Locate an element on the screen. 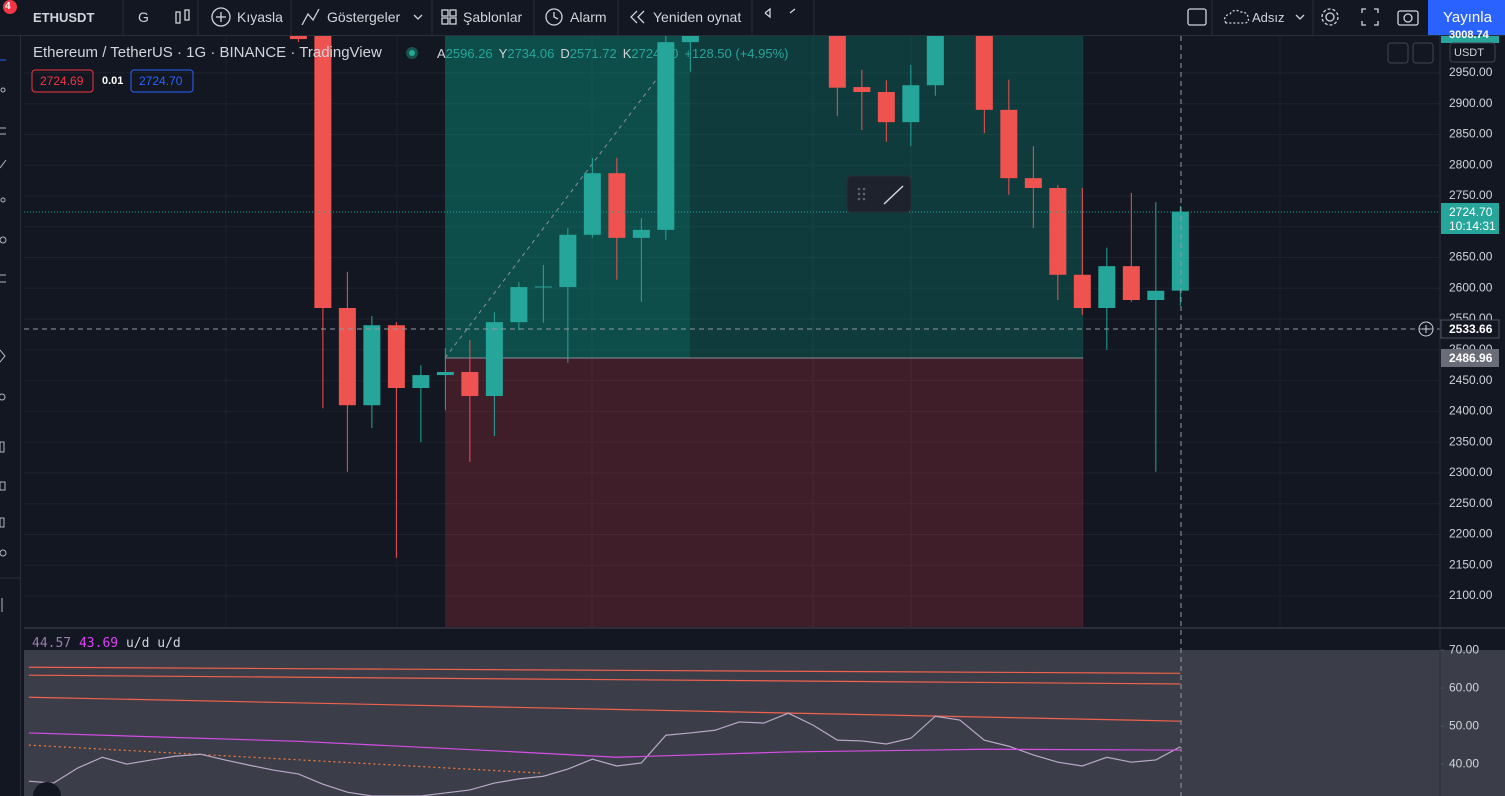 The width and height of the screenshot is (1505, 796). notification-badge is located at coordinates (10, 7).